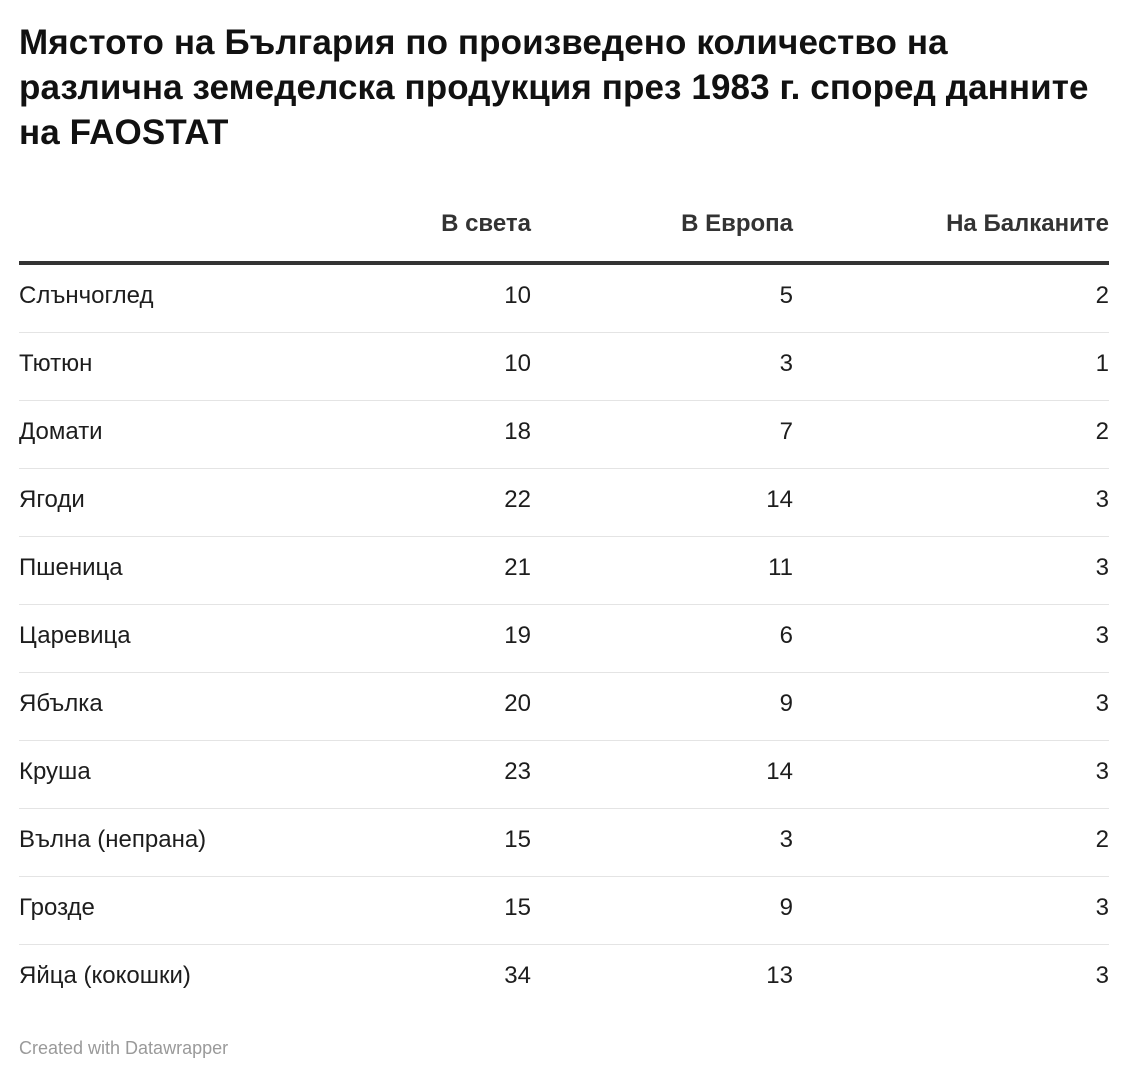 This screenshot has height=1080, width=1127. Describe the element at coordinates (564, 571) in the screenshot. I see `table-row: Пшеница 21 11 3` at that location.